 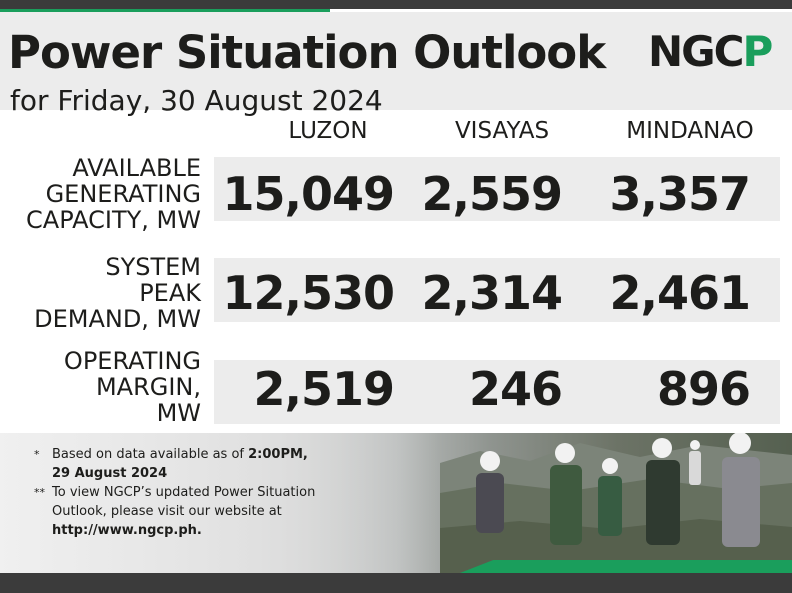 What do you see at coordinates (167, 511) in the screenshot?
I see `note-text: Outlook, please visit our website at` at bounding box center [167, 511].